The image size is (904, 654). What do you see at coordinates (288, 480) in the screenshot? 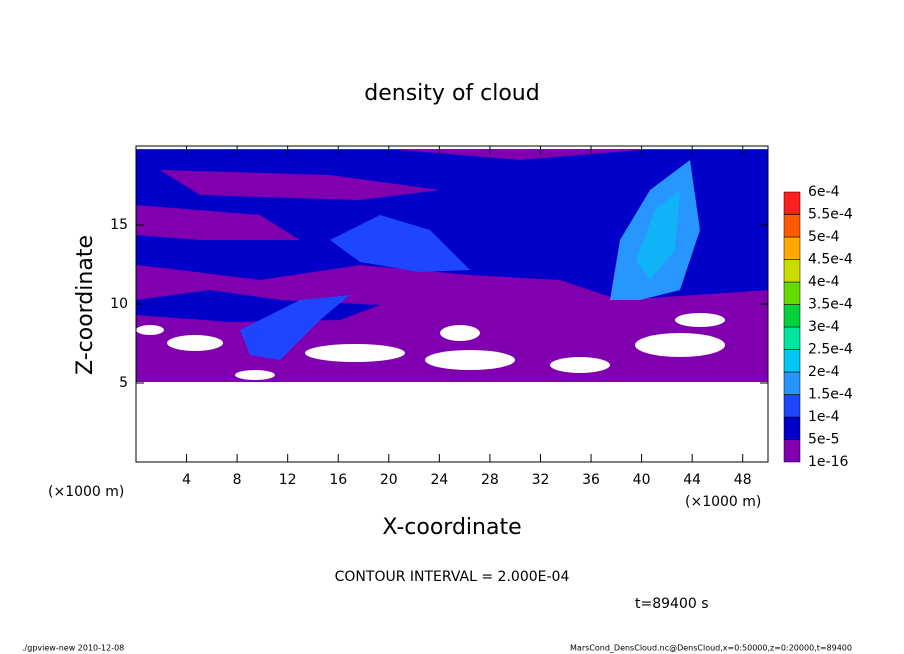
I see `x-tick-label: 12` at bounding box center [288, 480].